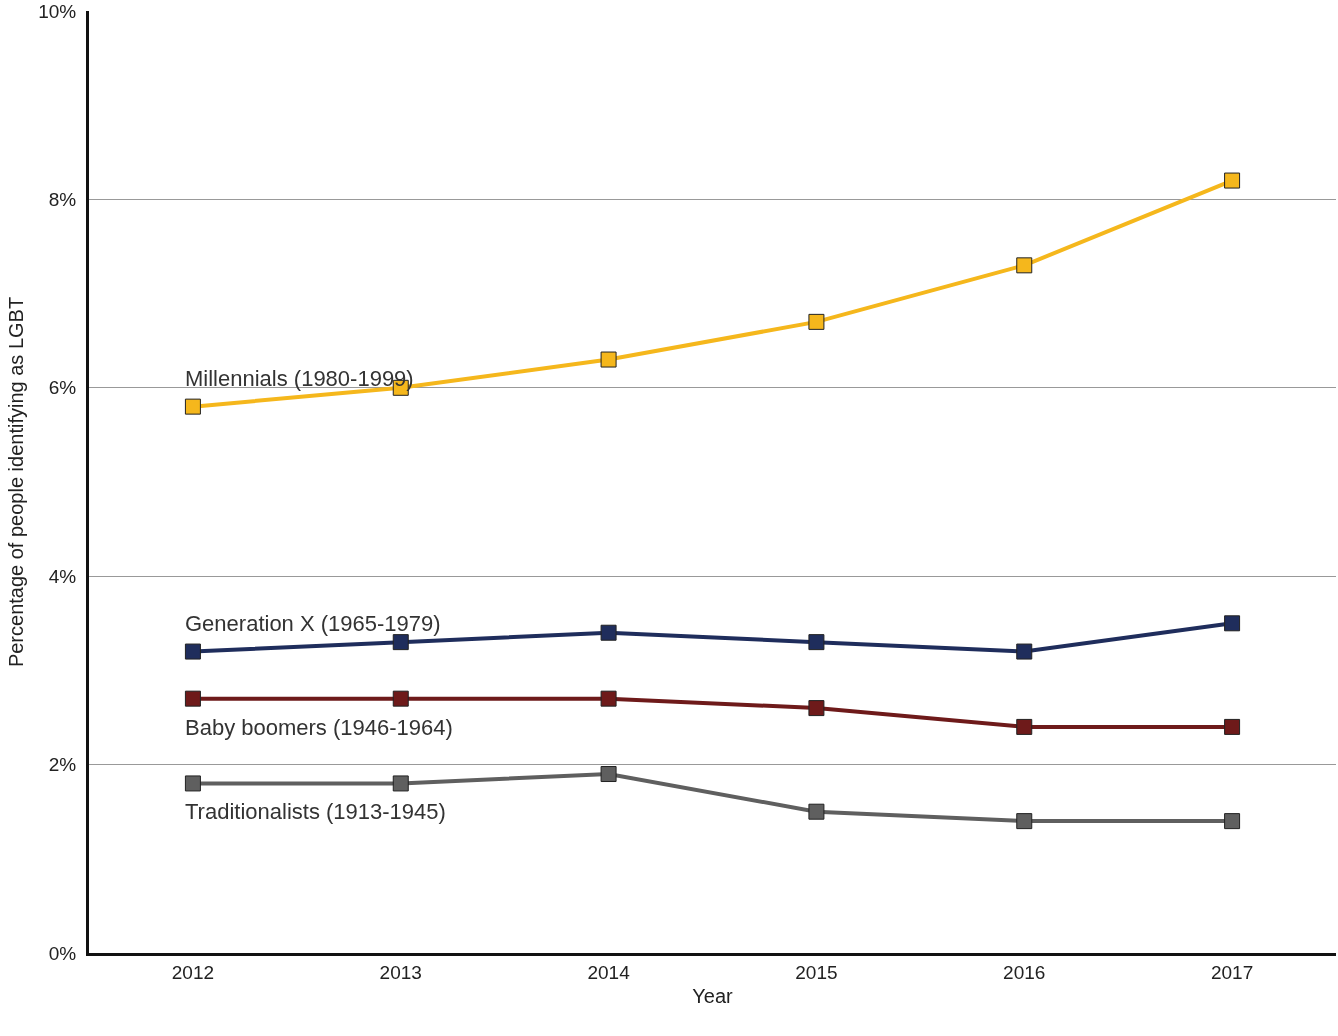 Image resolution: width=1338 pixels, height=1036 pixels. Describe the element at coordinates (62, 576) in the screenshot. I see `y-tick-label: 4%` at that location.